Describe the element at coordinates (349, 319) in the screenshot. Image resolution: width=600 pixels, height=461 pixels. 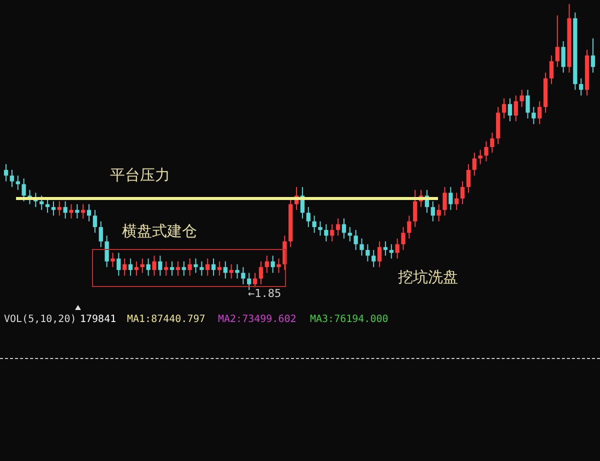
I see `text: MA3:76194.000` at that location.